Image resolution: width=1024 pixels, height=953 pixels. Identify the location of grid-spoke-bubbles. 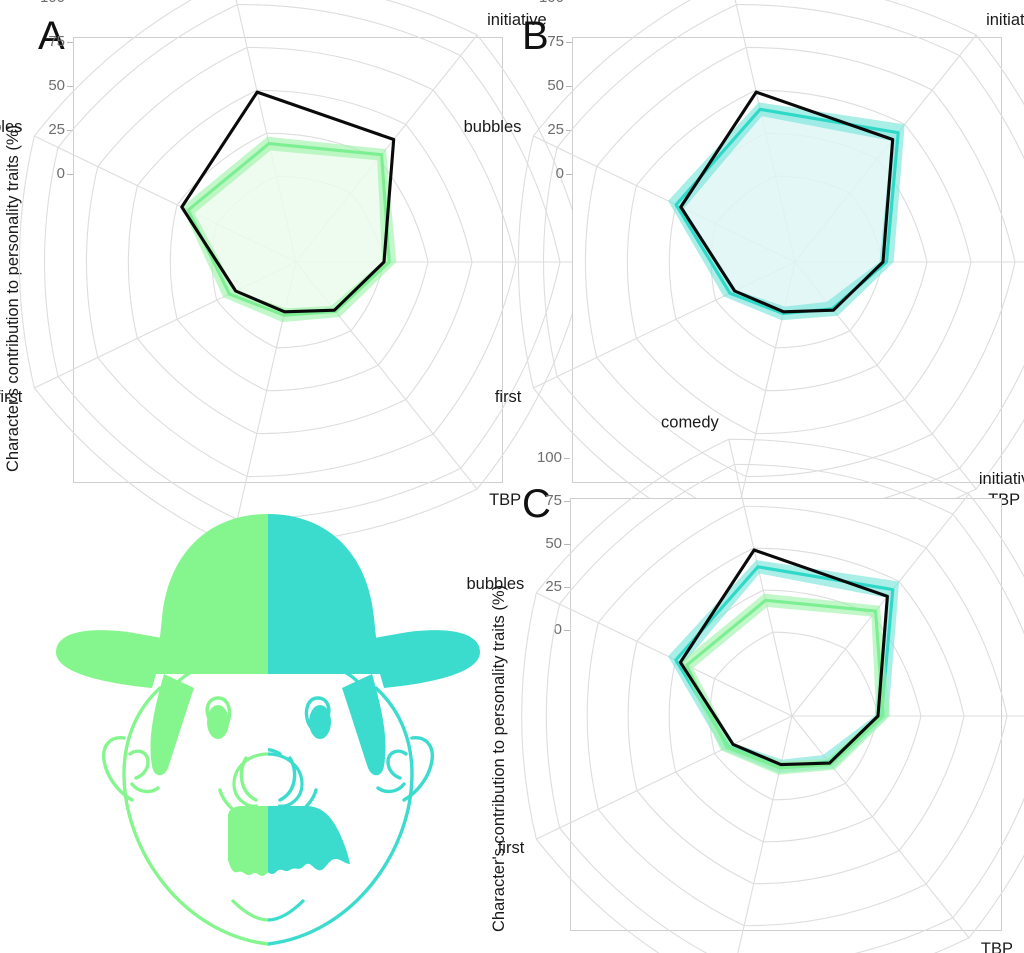
(664, 654).